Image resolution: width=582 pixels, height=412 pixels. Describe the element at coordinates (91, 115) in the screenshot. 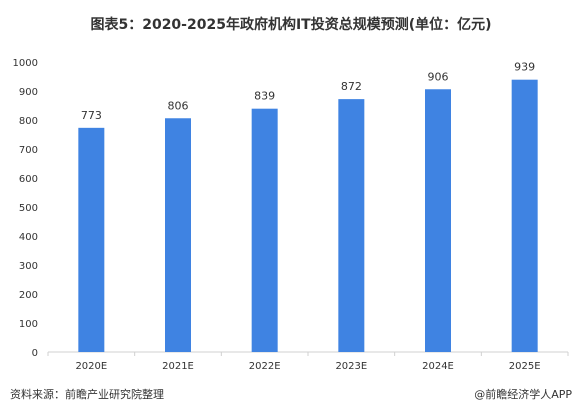

I see `data-label: 773` at that location.